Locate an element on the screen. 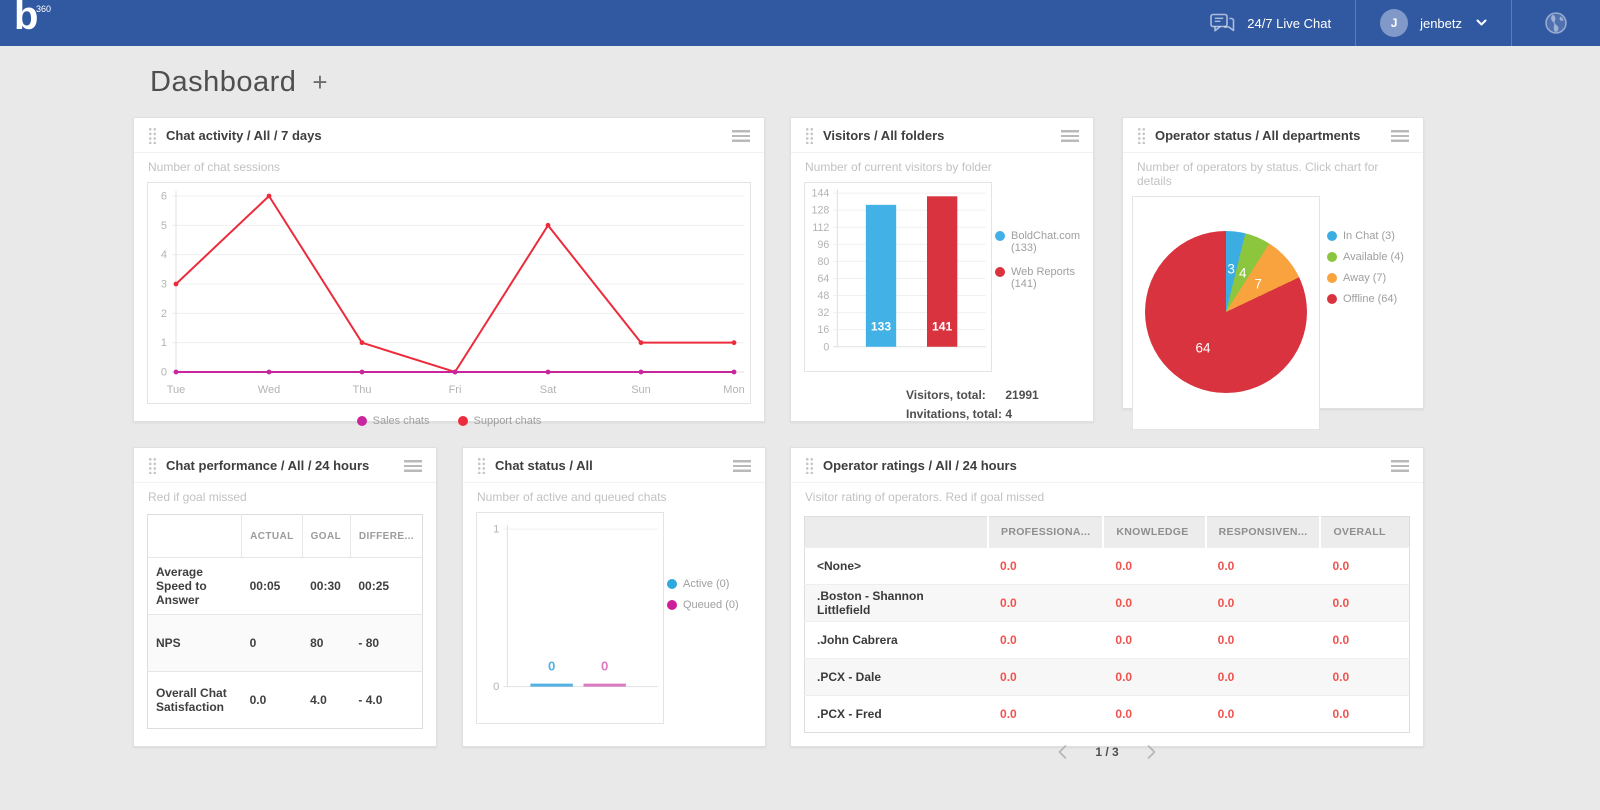  avatar: J is located at coordinates (1394, 23).